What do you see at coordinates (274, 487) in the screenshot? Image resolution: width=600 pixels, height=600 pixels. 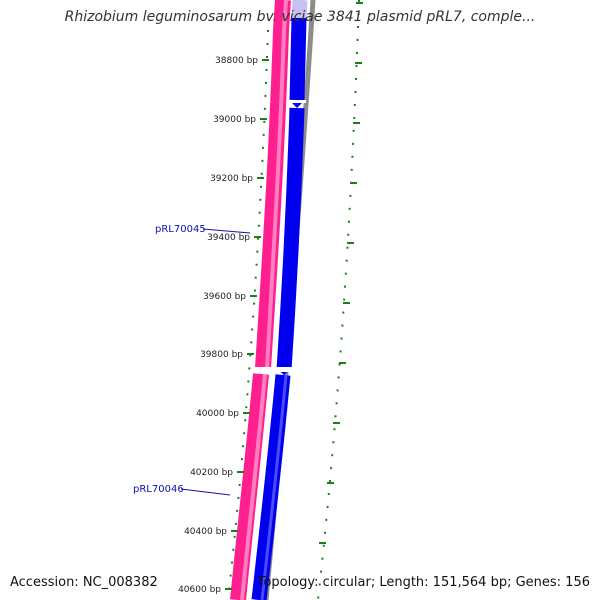 I see `reverse-strand-highlight` at bounding box center [274, 487].